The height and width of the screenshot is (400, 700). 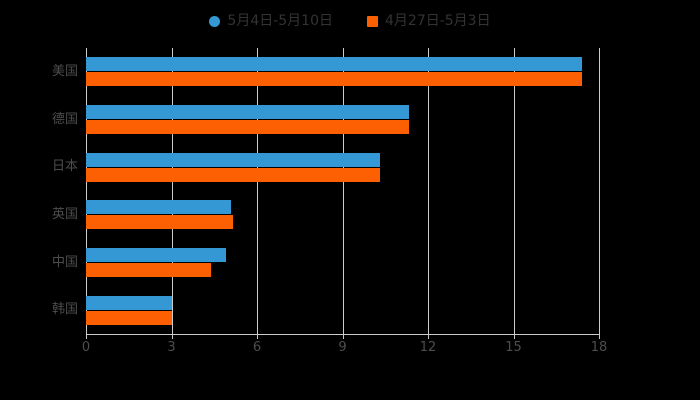 What do you see at coordinates (513, 347) in the screenshot?
I see `x-axis-tick-label: 15` at bounding box center [513, 347].